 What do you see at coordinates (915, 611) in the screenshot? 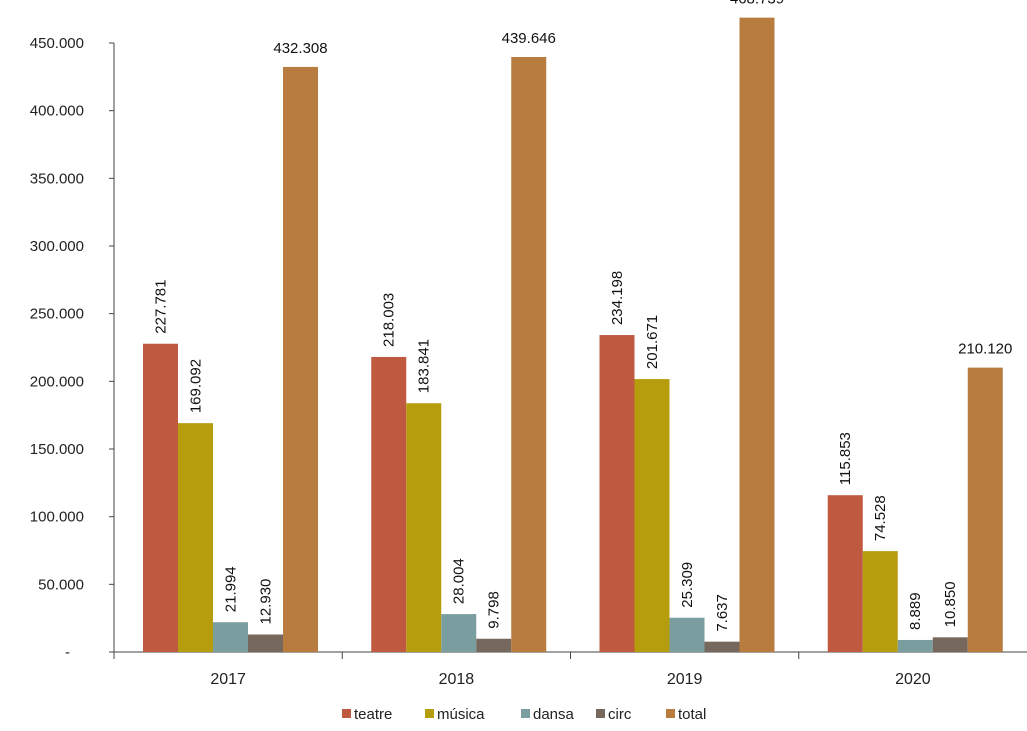
I see `data-label-dansa-2020: 8.889` at bounding box center [915, 611].